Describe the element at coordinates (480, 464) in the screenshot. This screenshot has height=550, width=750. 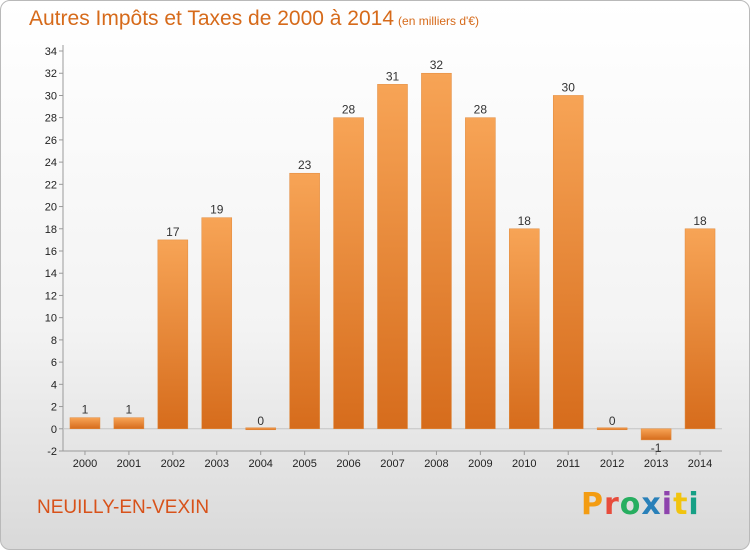
I see `x-tick-label: 2009` at that location.